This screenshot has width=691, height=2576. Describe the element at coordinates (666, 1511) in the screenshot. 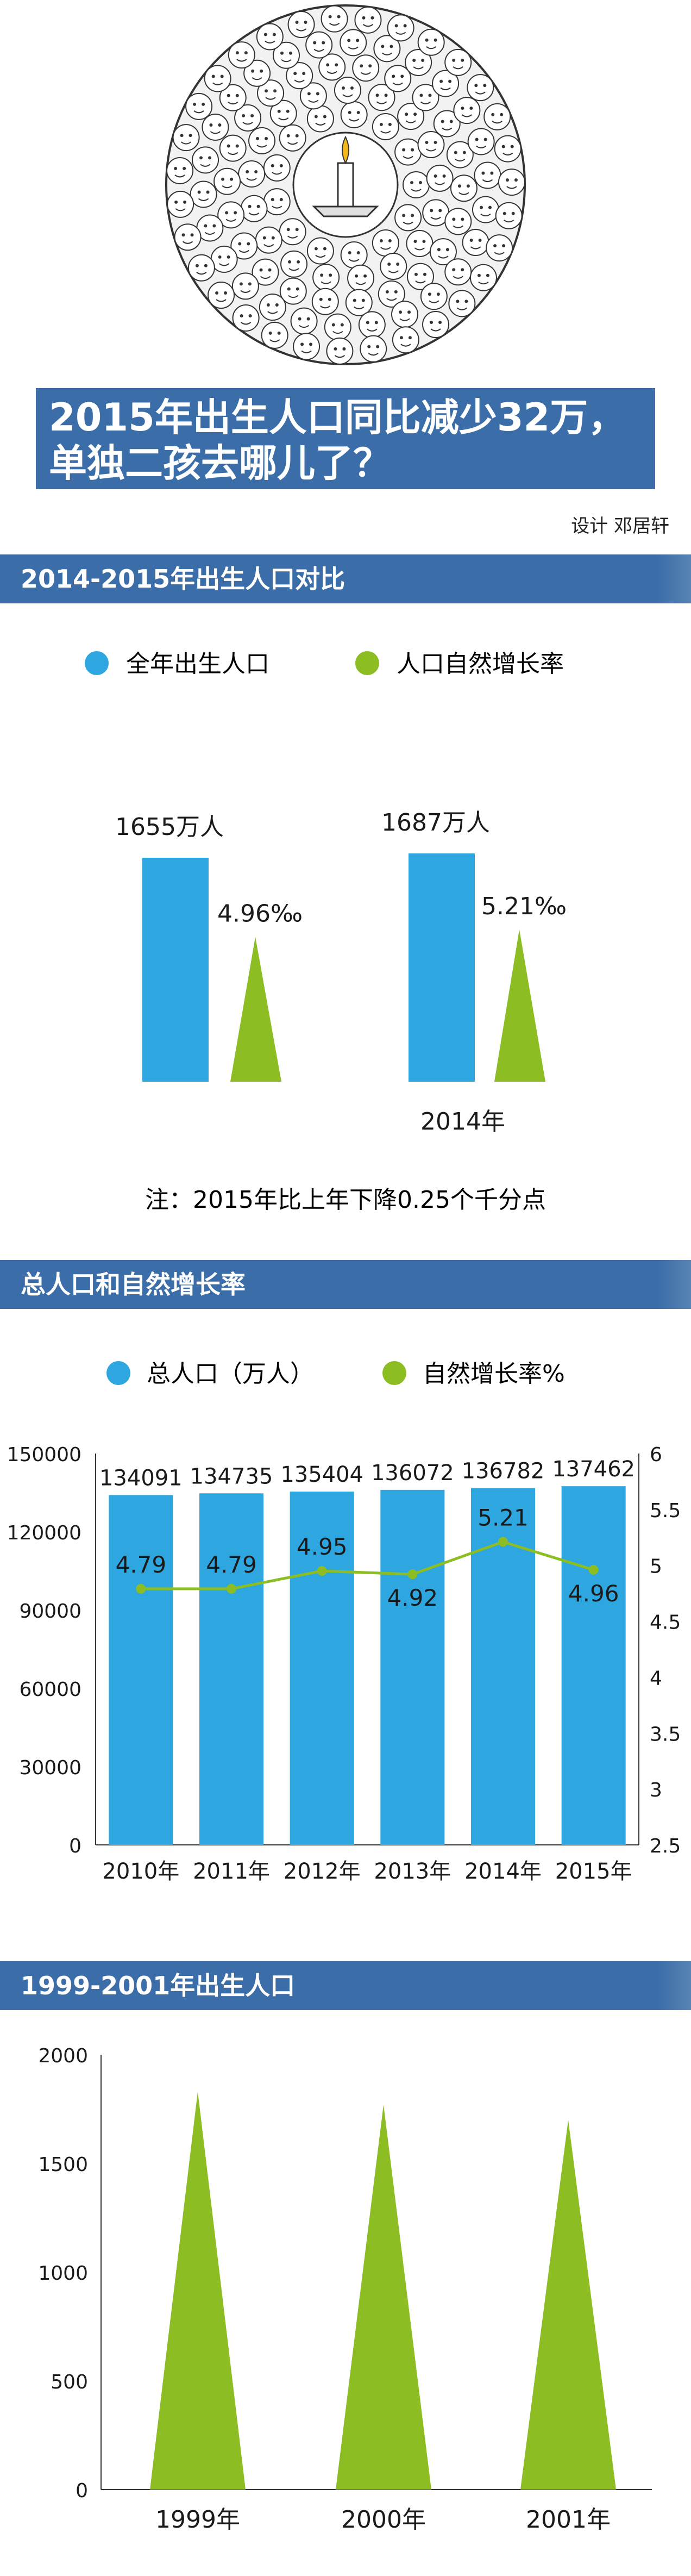

I see `right-tick-label: 5.5` at that location.